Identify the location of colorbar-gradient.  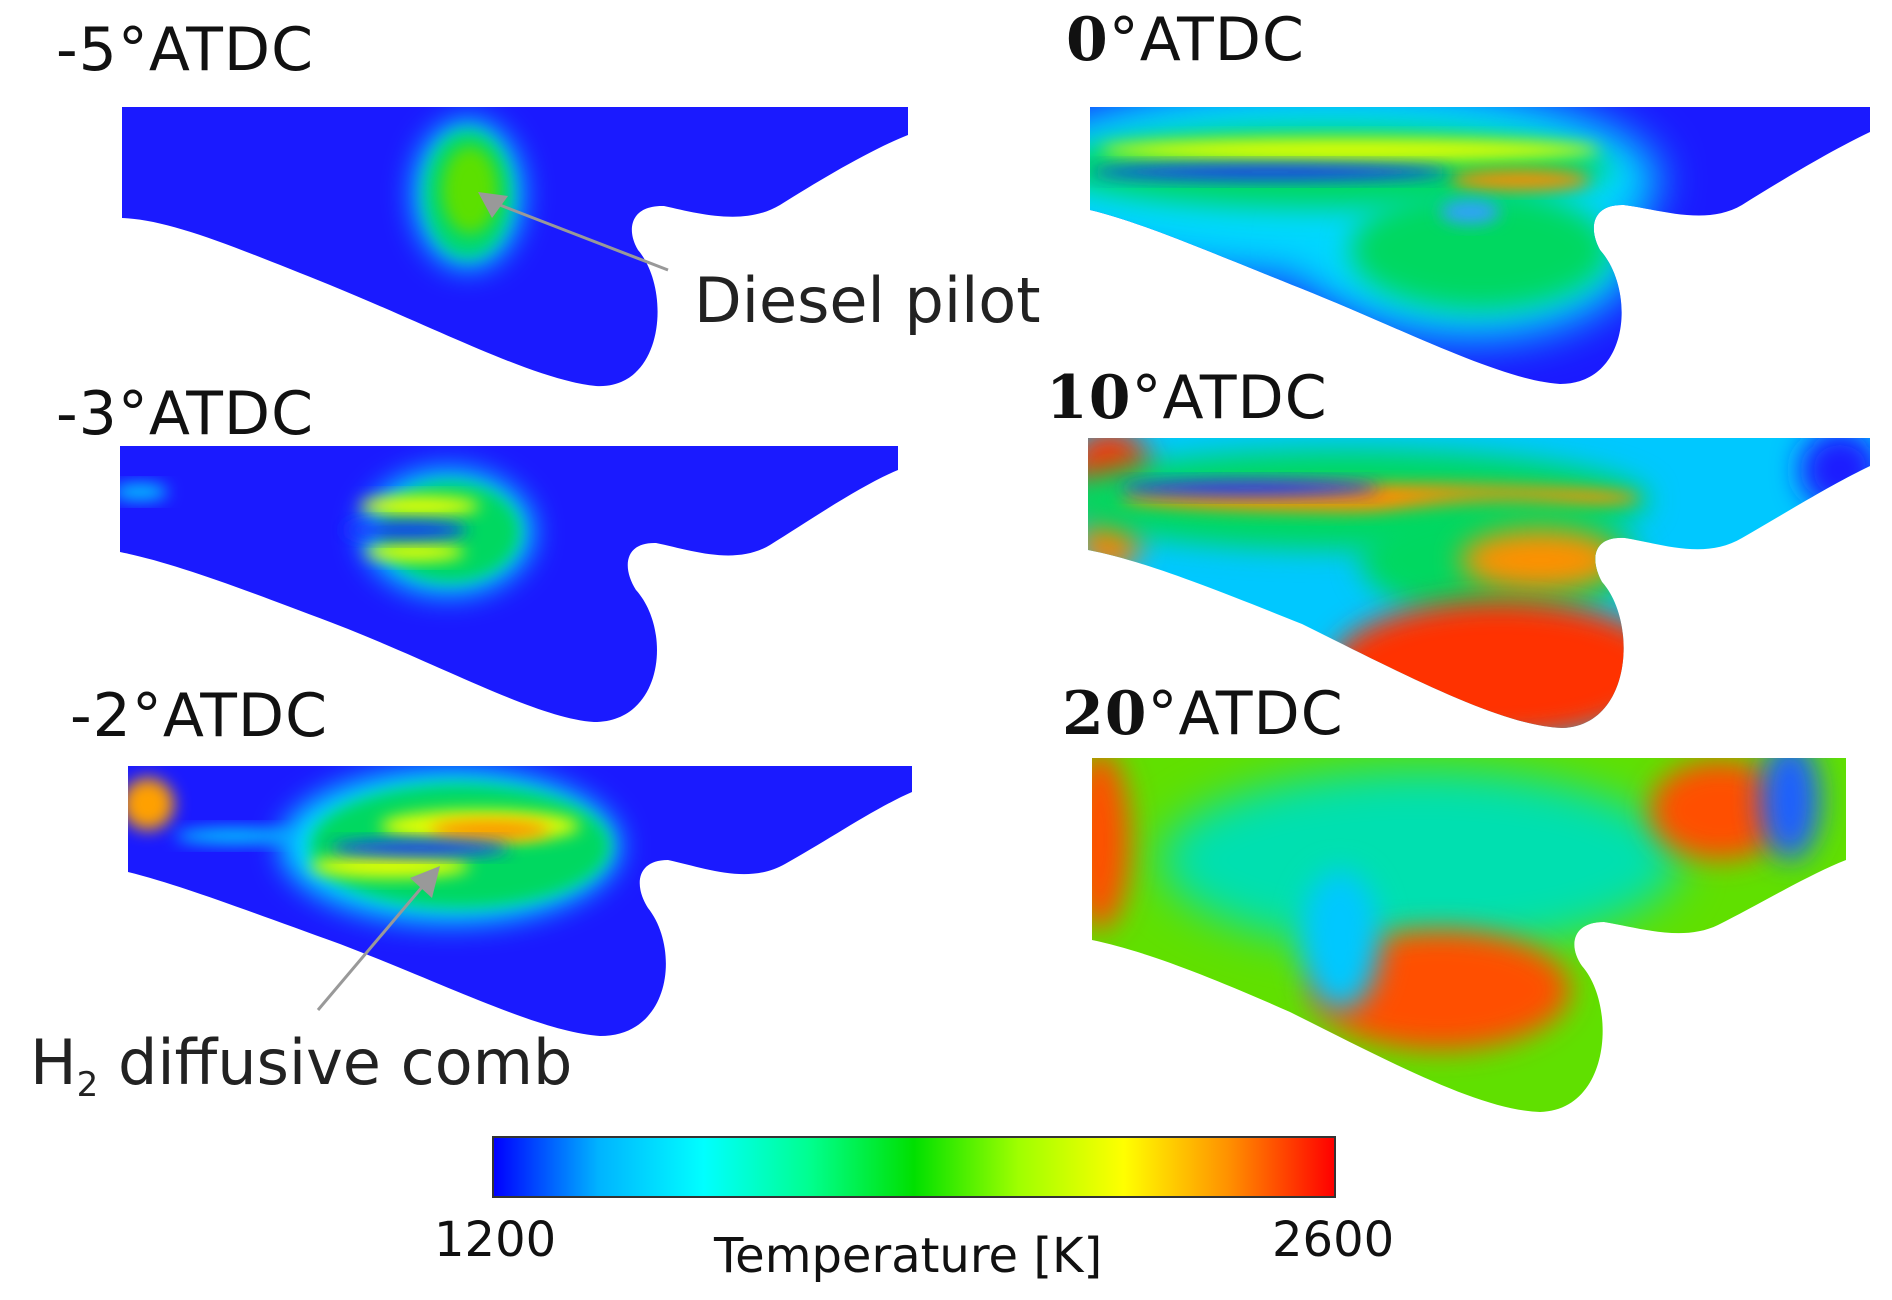
(914, 1167).